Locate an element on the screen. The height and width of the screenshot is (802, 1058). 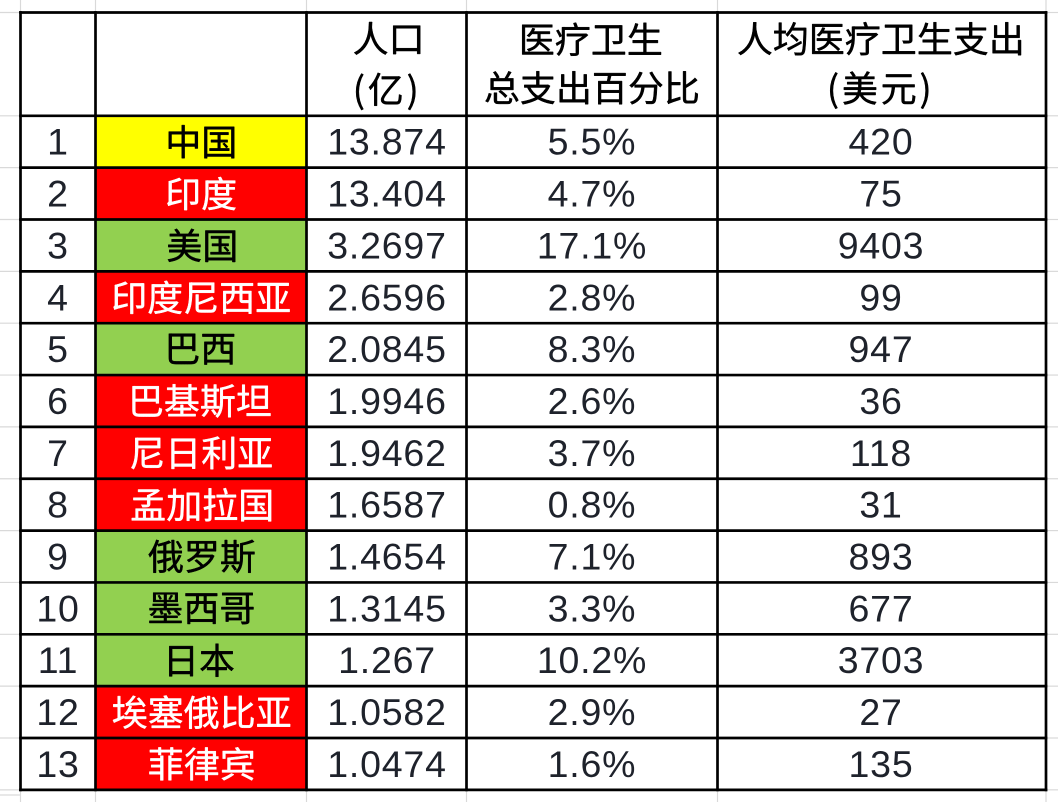
svg-text: 1.3145 is located at coordinates (387, 608).